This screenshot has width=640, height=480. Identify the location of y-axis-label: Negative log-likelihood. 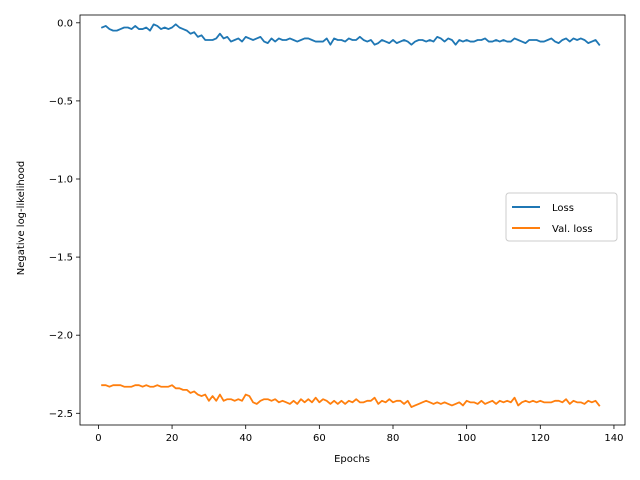
(21, 218).